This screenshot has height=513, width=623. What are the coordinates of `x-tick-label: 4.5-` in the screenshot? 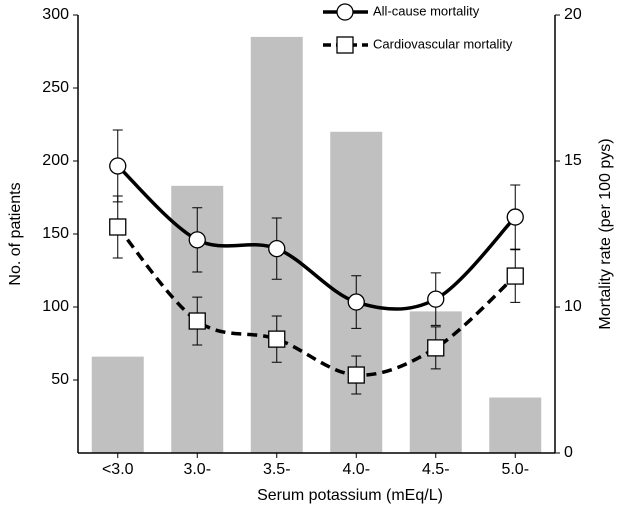 It's located at (436, 469).